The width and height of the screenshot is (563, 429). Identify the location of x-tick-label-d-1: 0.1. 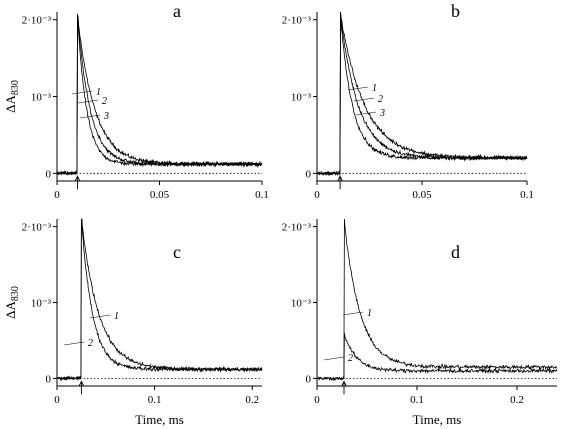
(417, 400).